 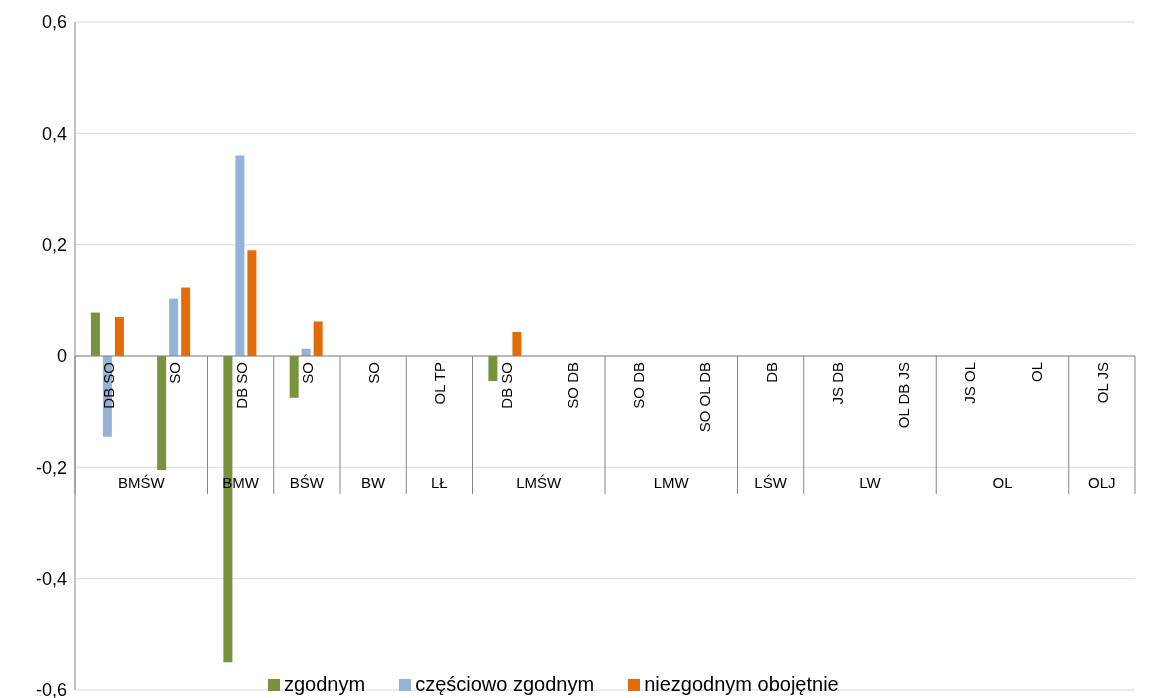 I want to click on legend-label: zgodnym, so click(x=325, y=684).